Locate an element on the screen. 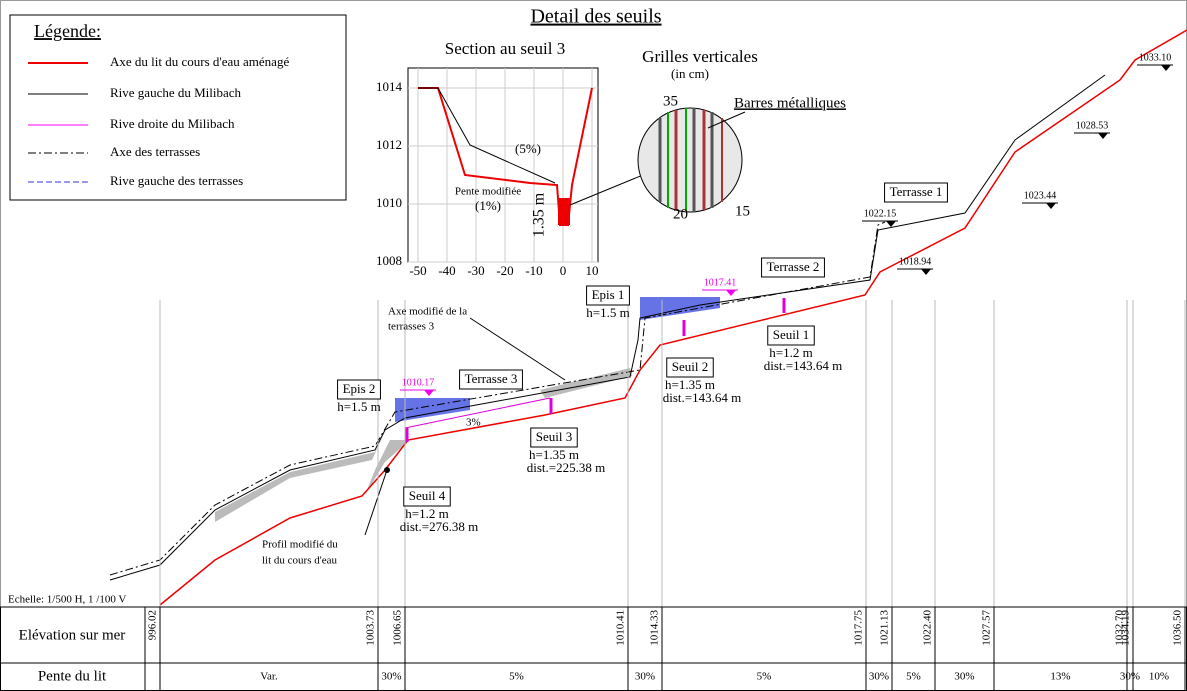 The image size is (1187, 691). grille-bars is located at coordinates (690, 160).